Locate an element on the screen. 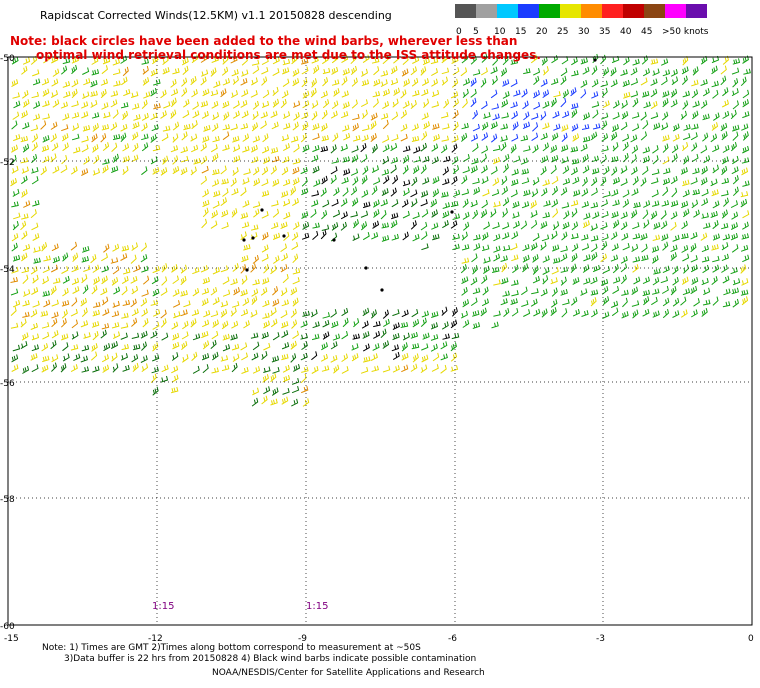 The width and height of the screenshot is (760, 688). color-scale-label: 40 is located at coordinates (626, 32).